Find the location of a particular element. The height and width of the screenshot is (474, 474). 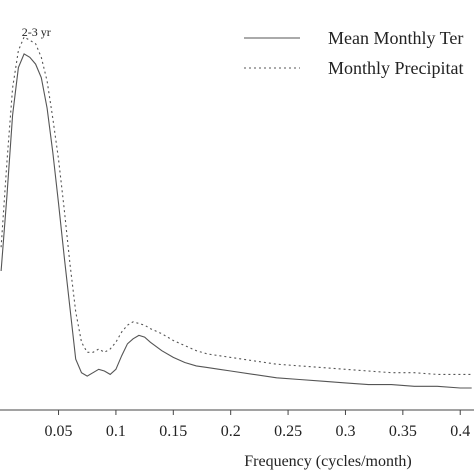

axes: 0.05 0.1 0.15 0.2 0.25 0.3 0.35 0.4 is located at coordinates (237, 424).